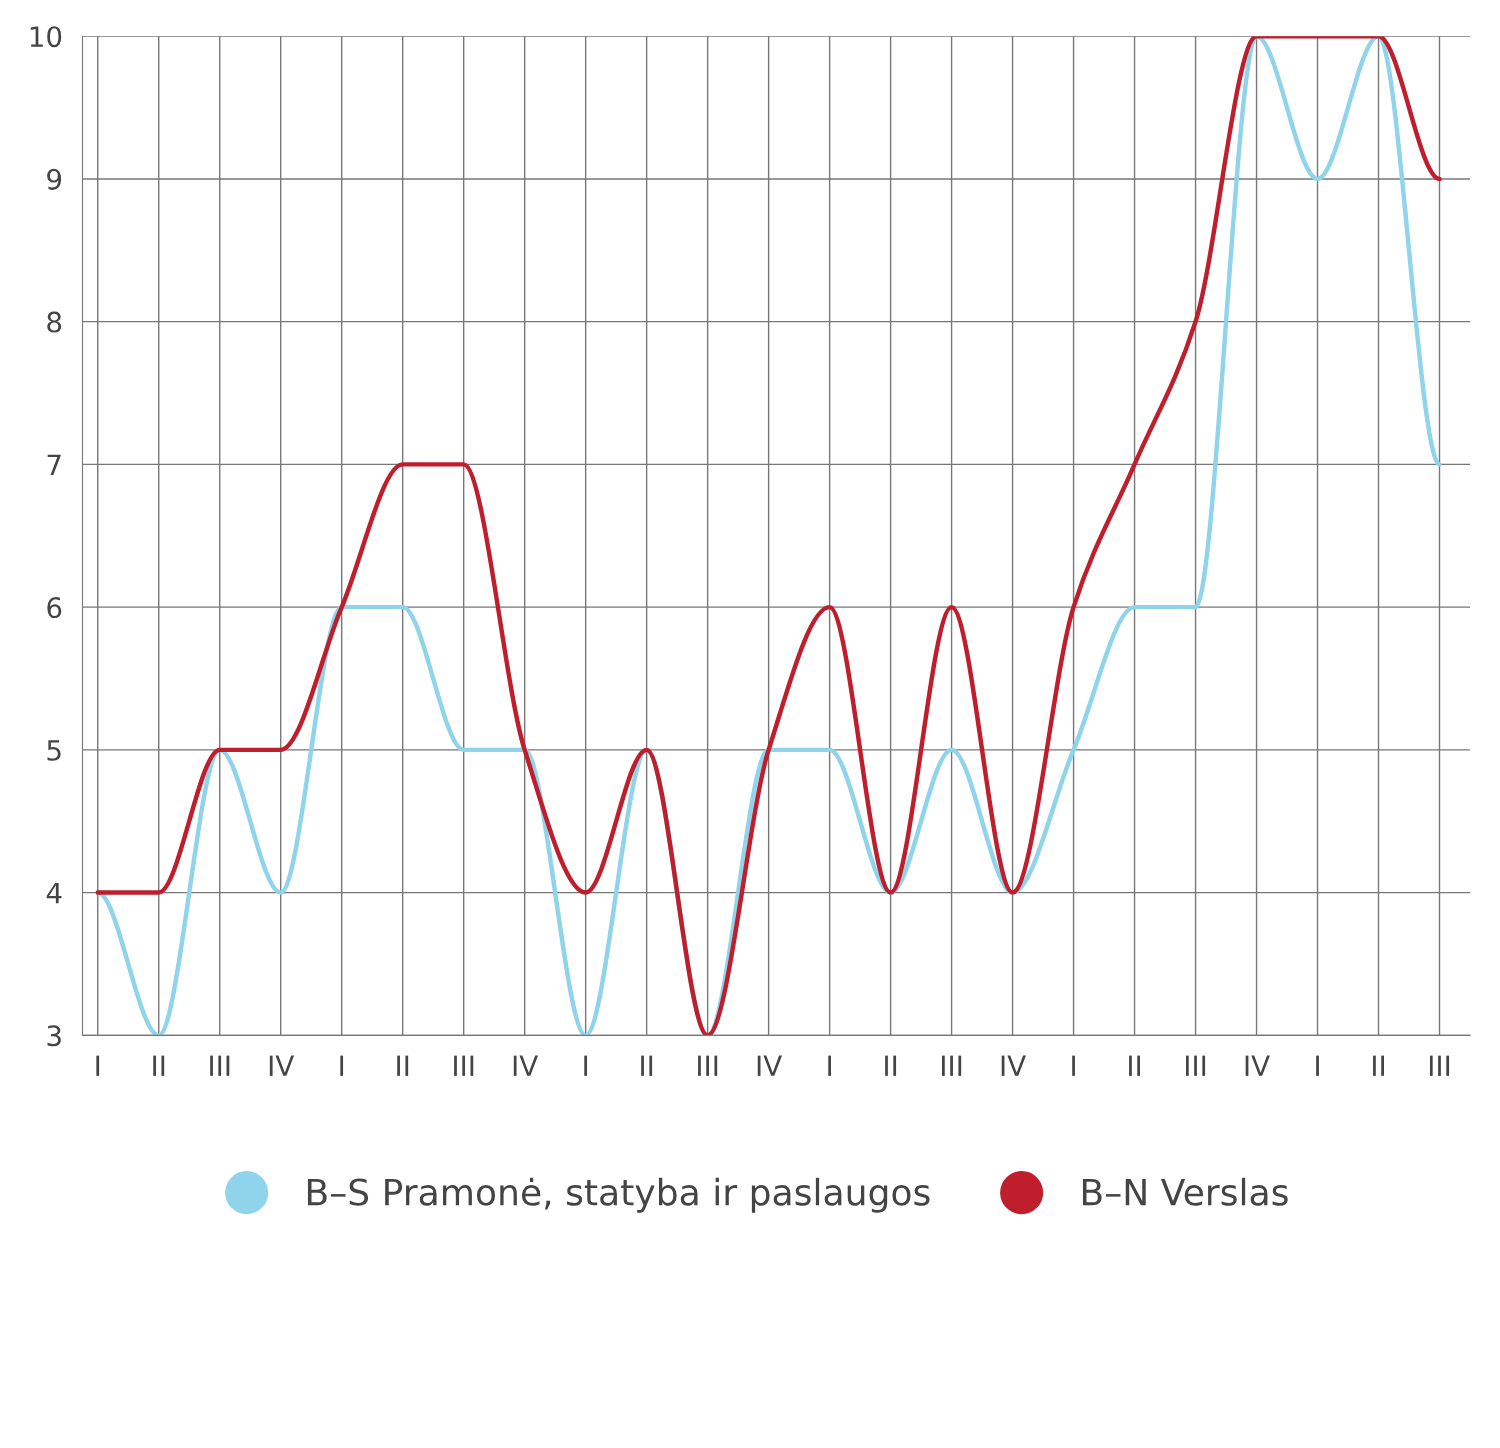  Describe the element at coordinates (54, 179) in the screenshot. I see `y-tick-label: 9` at that location.